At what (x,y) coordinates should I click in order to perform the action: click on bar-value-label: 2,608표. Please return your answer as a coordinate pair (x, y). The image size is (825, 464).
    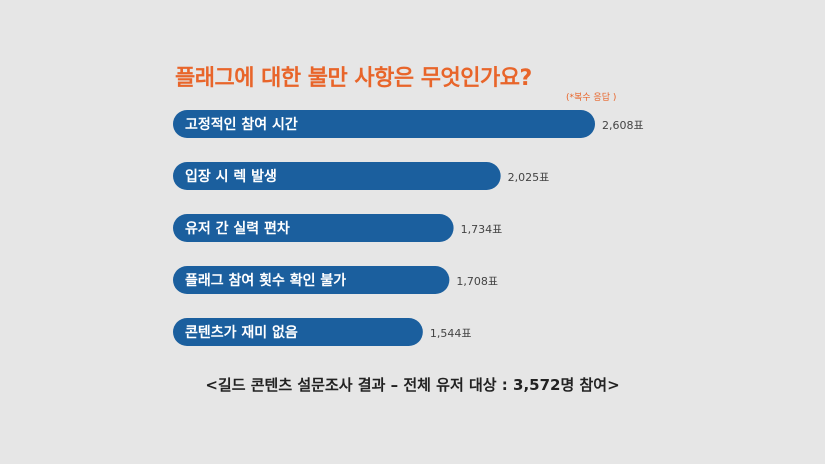
    Looking at the image, I should click on (623, 125).